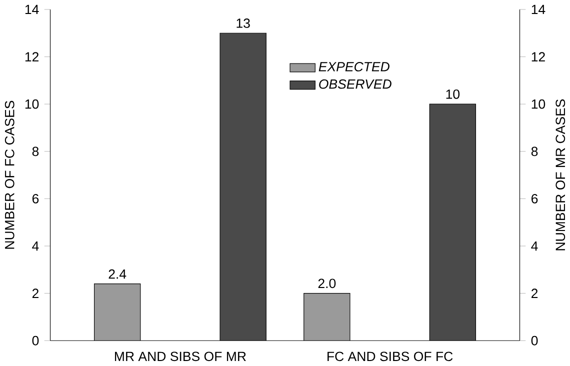 This screenshot has width=570, height=366. I want to click on y-tick-label: 0, so click(35, 341).